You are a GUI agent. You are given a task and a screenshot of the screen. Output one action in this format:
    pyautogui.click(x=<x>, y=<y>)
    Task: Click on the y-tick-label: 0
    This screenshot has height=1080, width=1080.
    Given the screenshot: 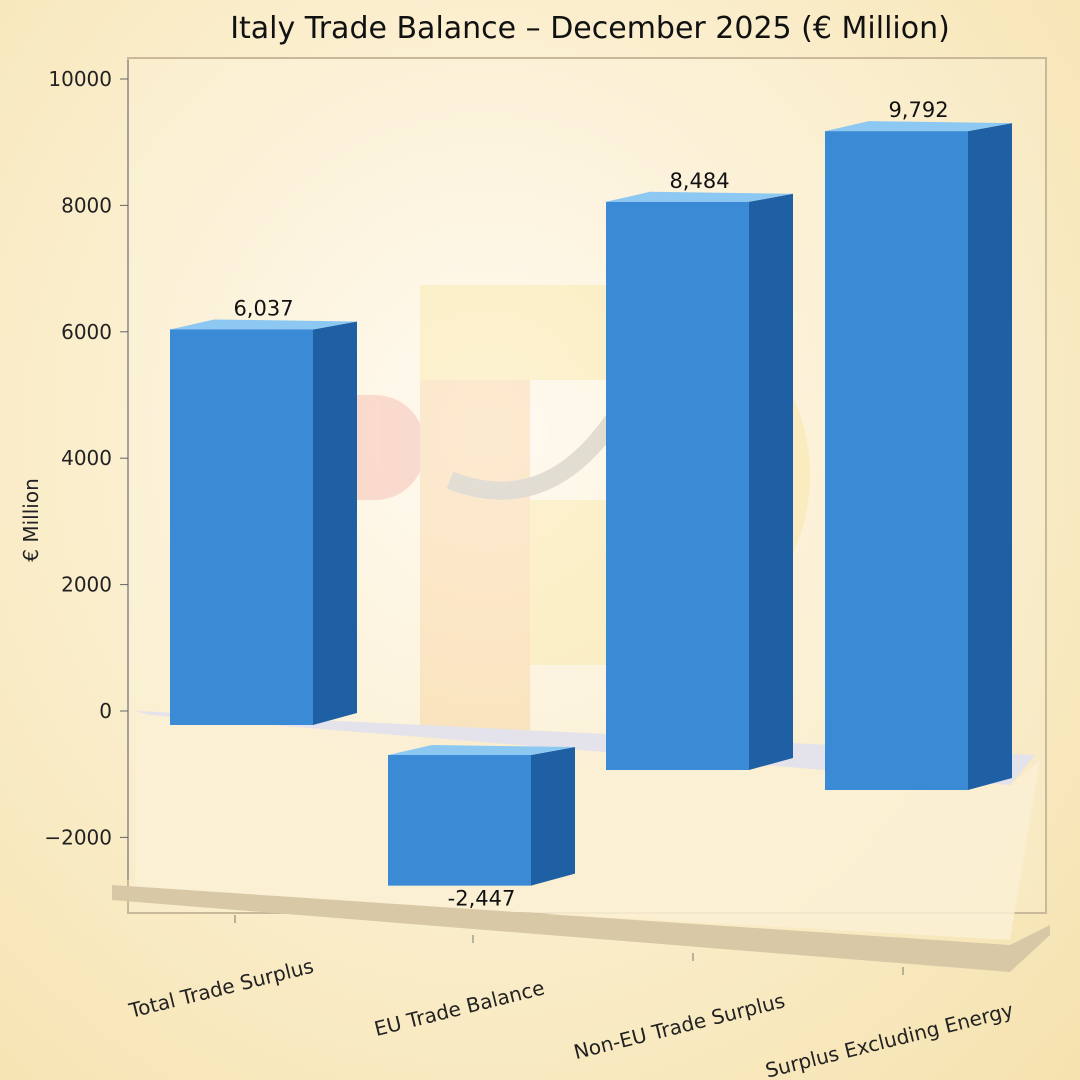 What is the action you would take?
    pyautogui.click(x=105, y=711)
    